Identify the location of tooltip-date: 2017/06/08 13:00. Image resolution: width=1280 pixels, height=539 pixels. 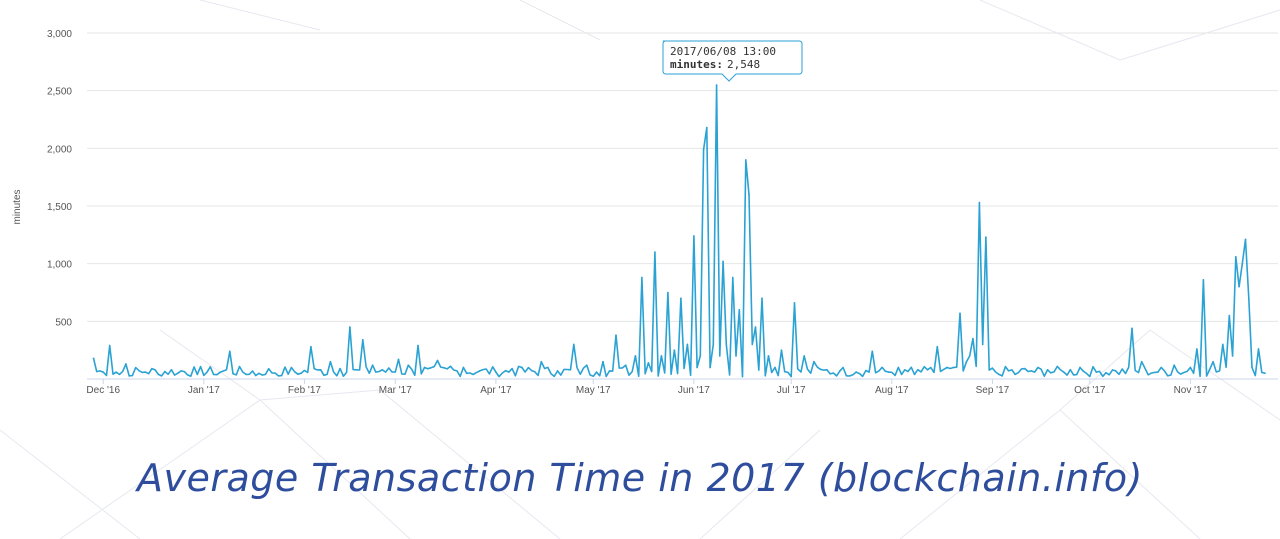
(723, 51).